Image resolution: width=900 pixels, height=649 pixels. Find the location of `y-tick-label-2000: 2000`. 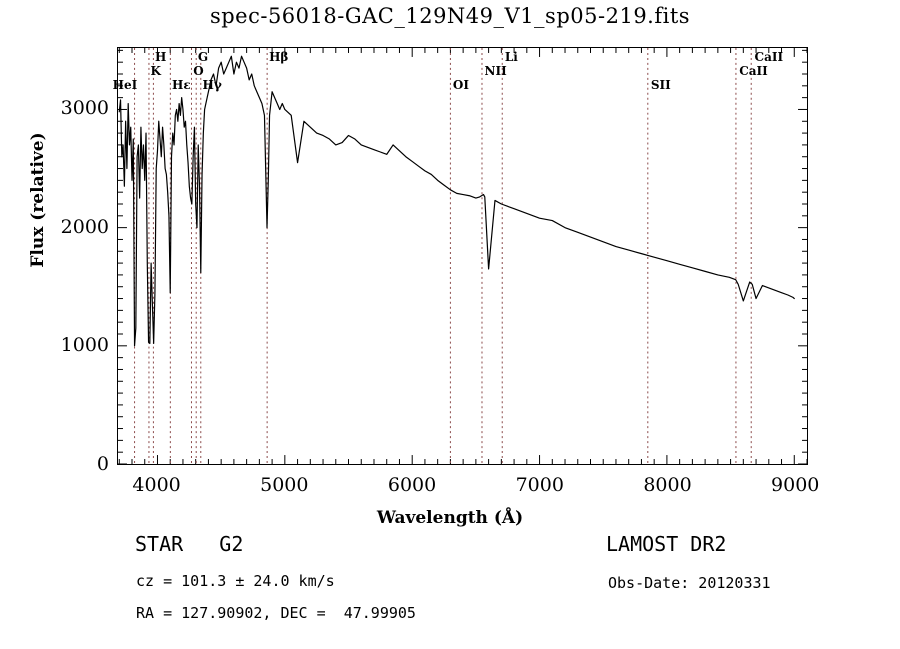

y-tick-label-2000: 2000 is located at coordinates (84, 226).